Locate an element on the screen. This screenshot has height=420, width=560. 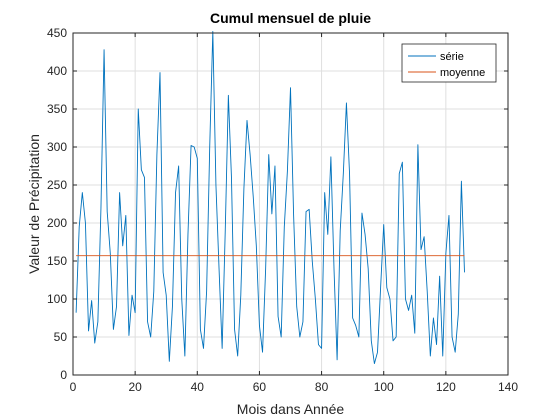
y-tick-label: 250 is located at coordinates (57, 185).